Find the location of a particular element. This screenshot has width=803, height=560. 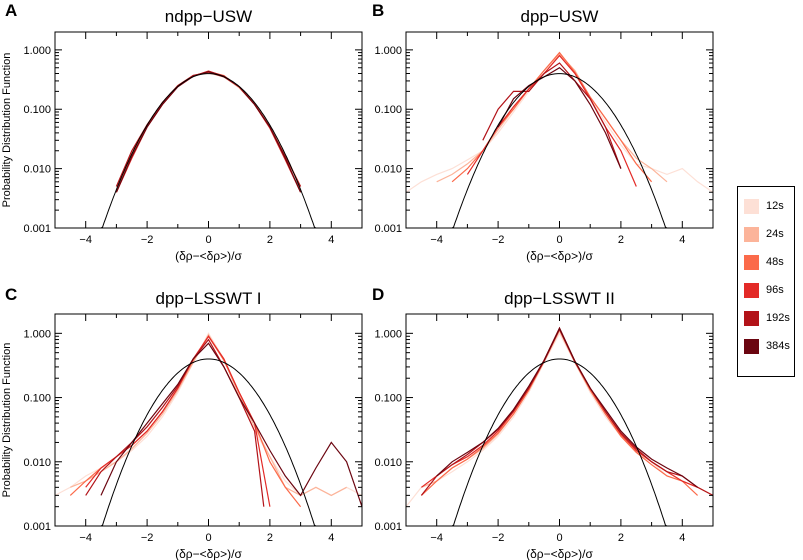

panel-letter: A is located at coordinates (11, 10).